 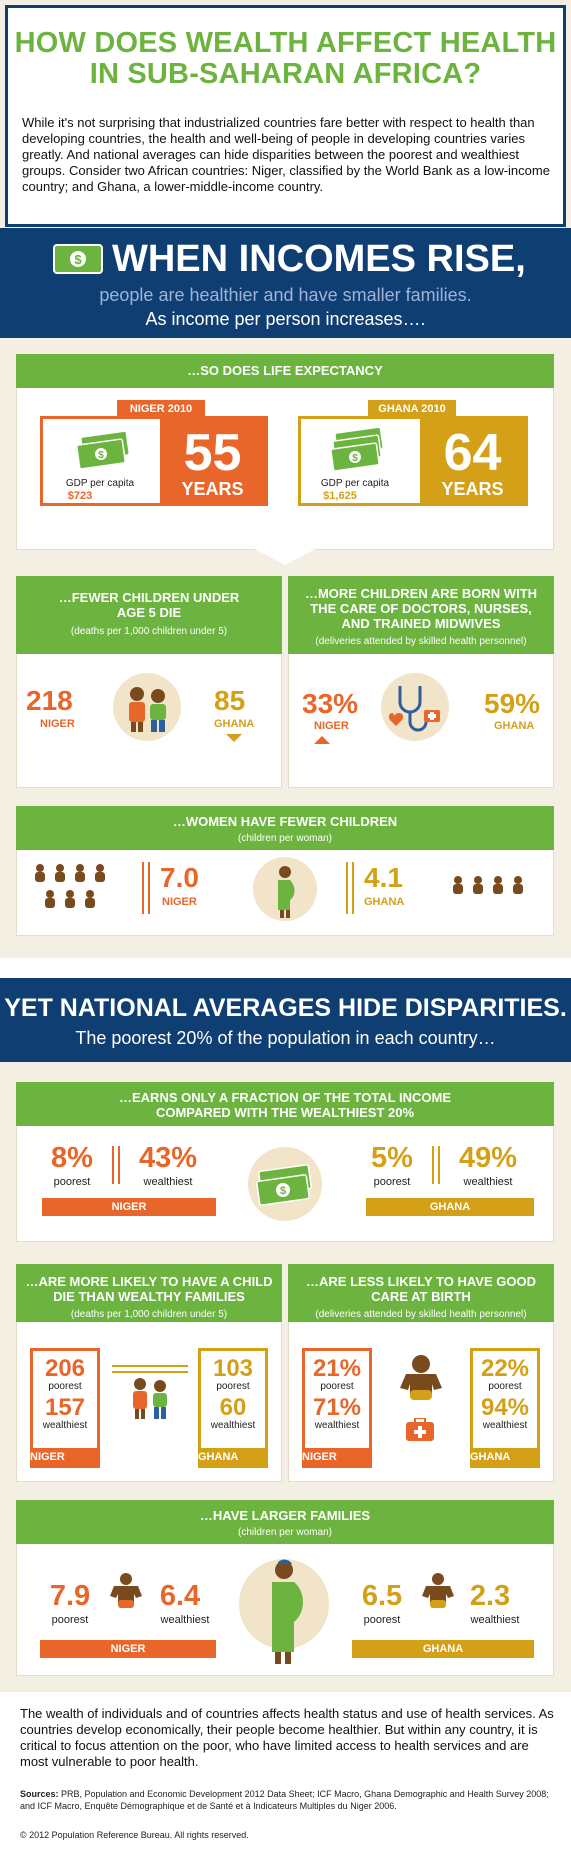 What do you see at coordinates (285, 821) in the screenshot?
I see `fertility-title: …WOMEN HAVE FEWER CHILDREN` at bounding box center [285, 821].